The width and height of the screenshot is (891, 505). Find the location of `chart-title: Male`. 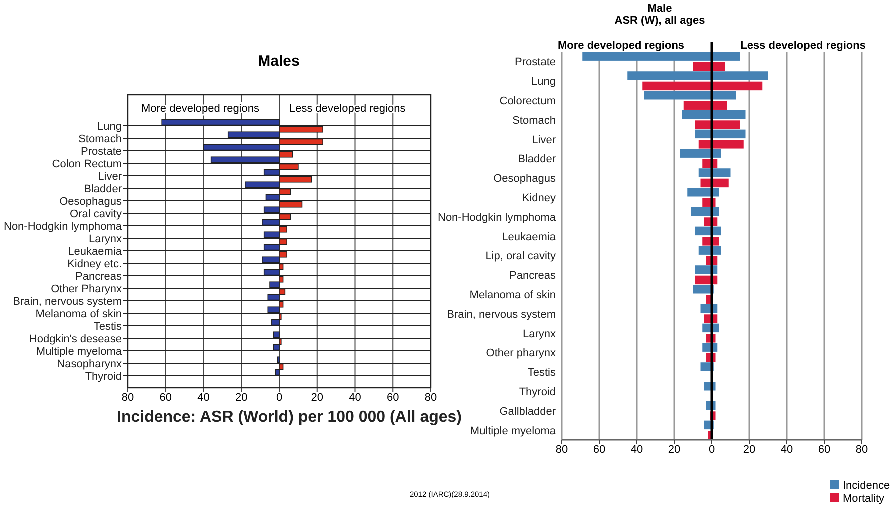

chart-title: Male is located at coordinates (660, 9).